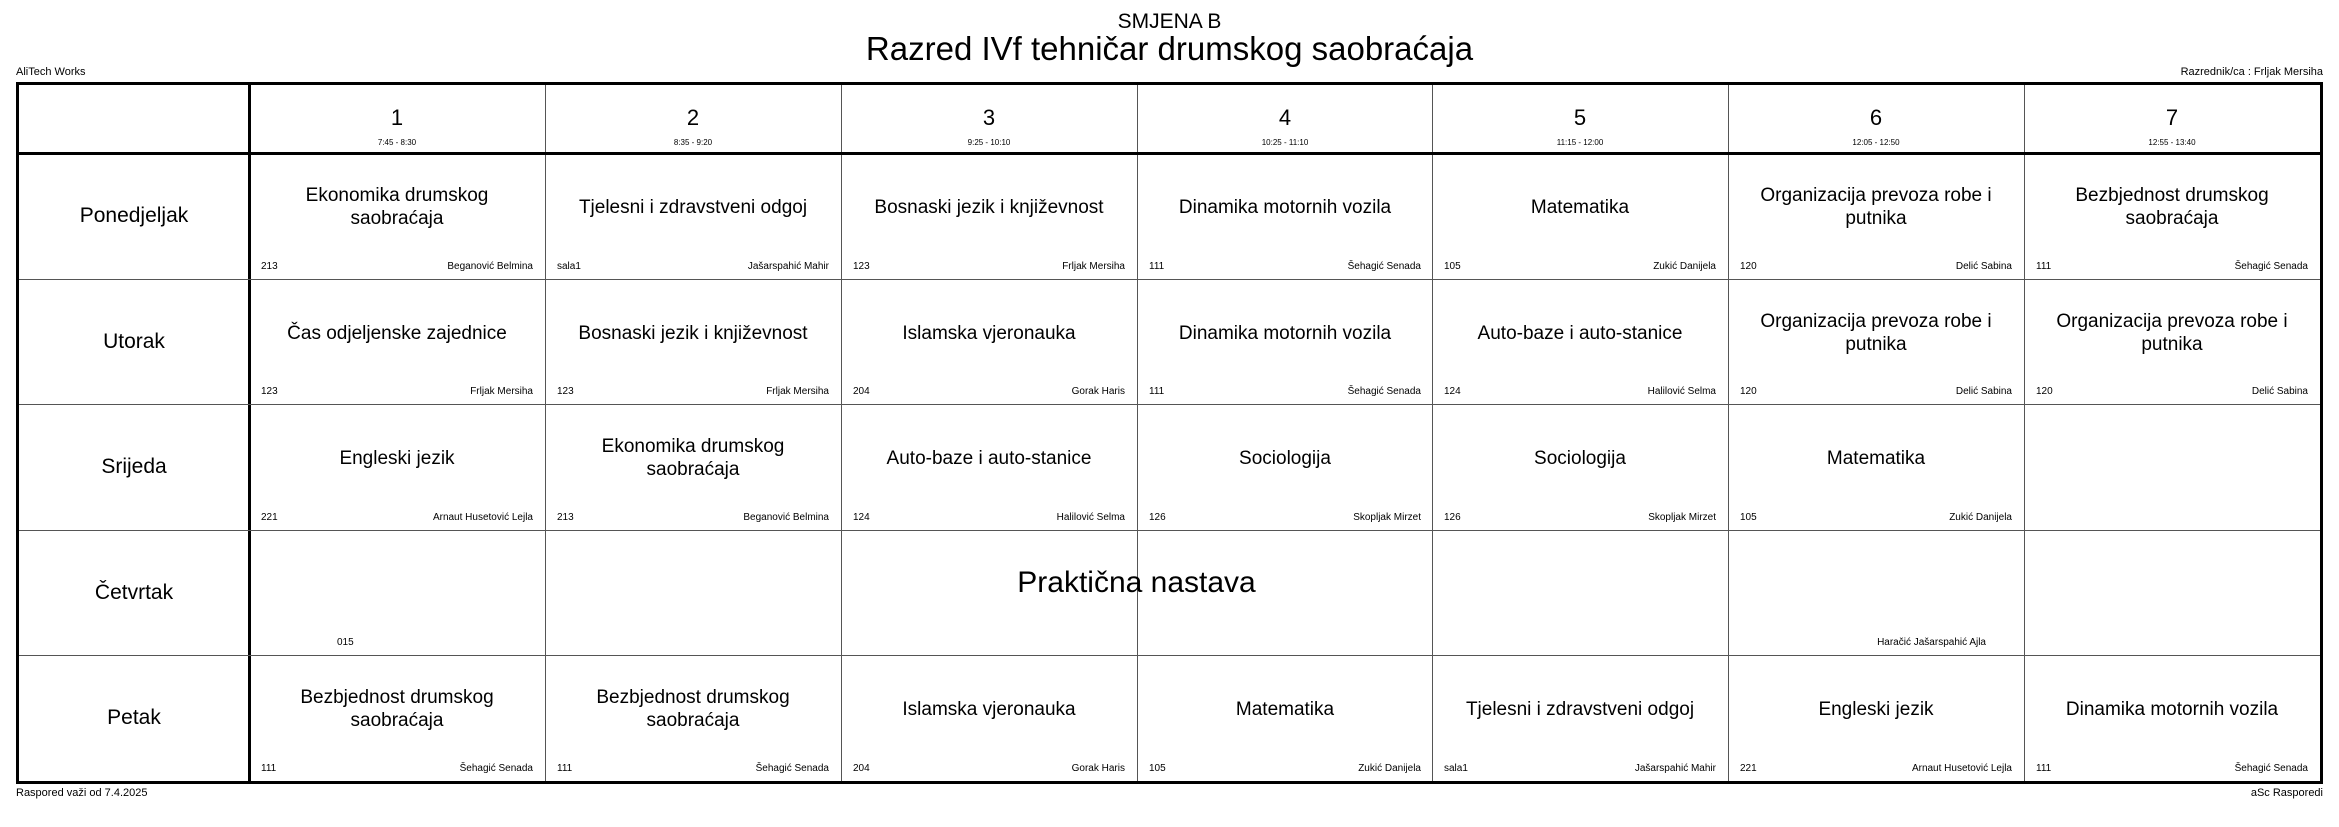 The height and width of the screenshot is (827, 2339). I want to click on period-time: 12:05 - 12:50, so click(1876, 142).